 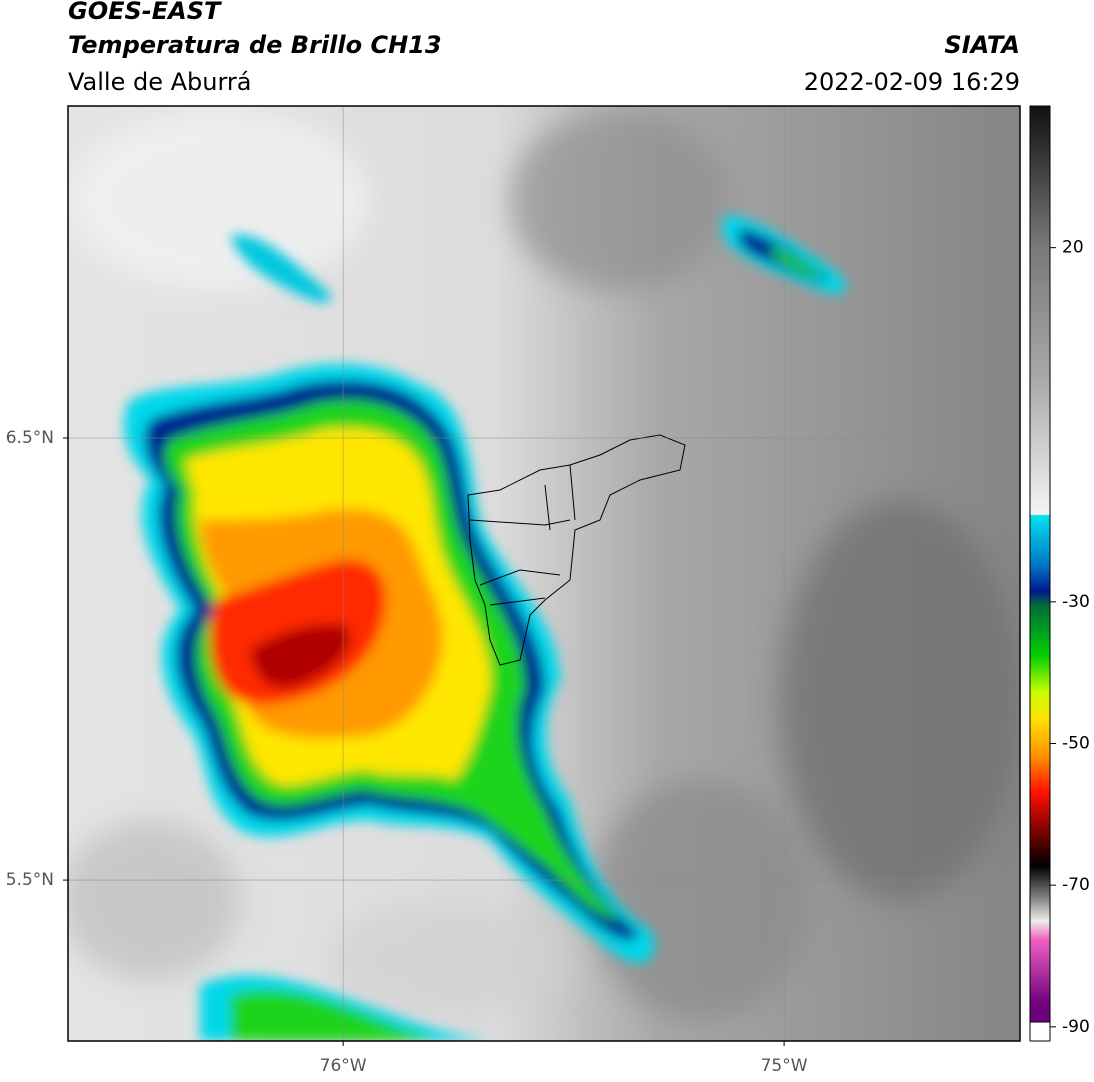 What do you see at coordinates (30, 880) in the screenshot?
I see `y-tick-label: 5.5°N` at bounding box center [30, 880].